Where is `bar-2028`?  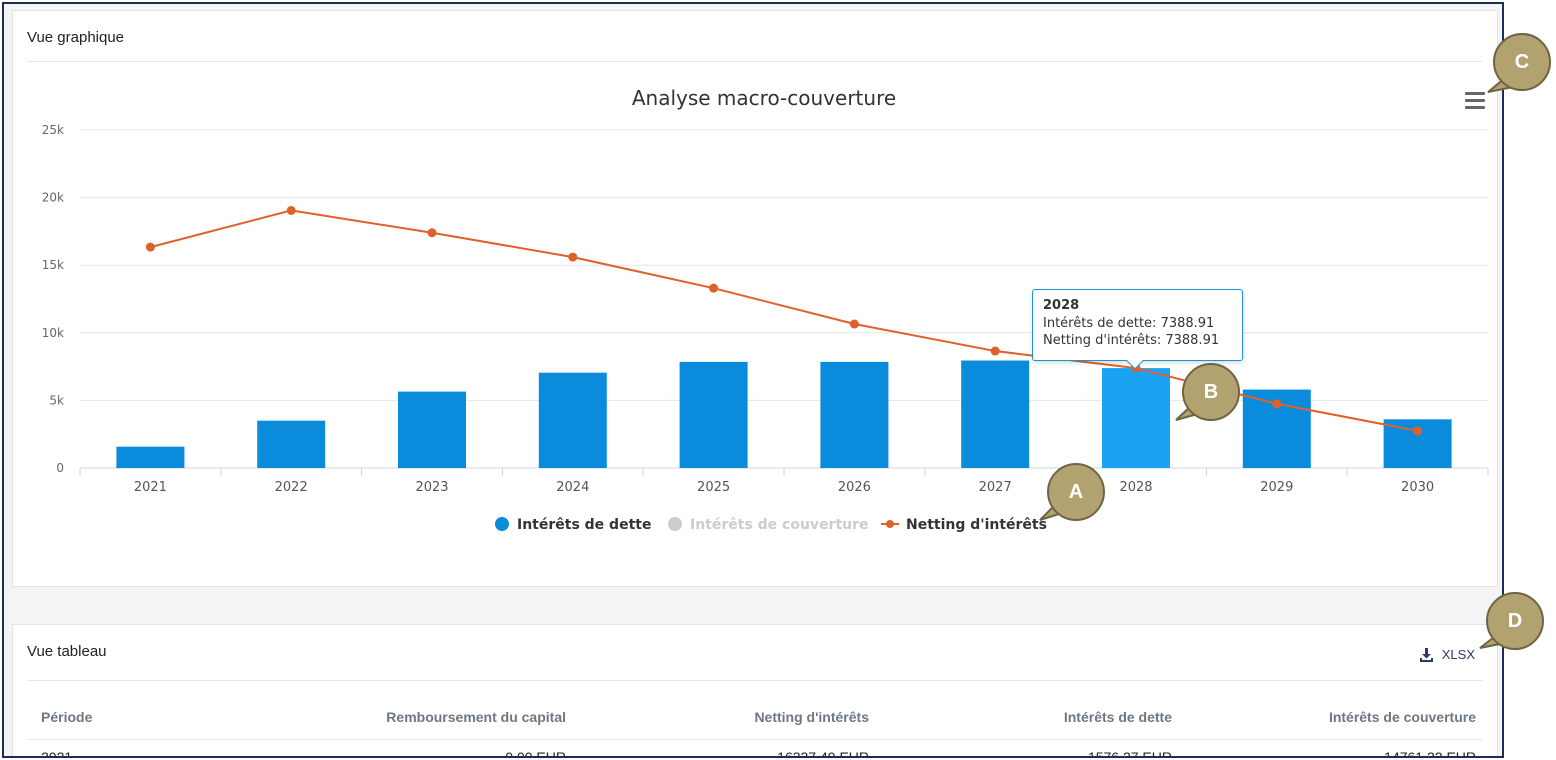
bar-2028 is located at coordinates (1136, 418).